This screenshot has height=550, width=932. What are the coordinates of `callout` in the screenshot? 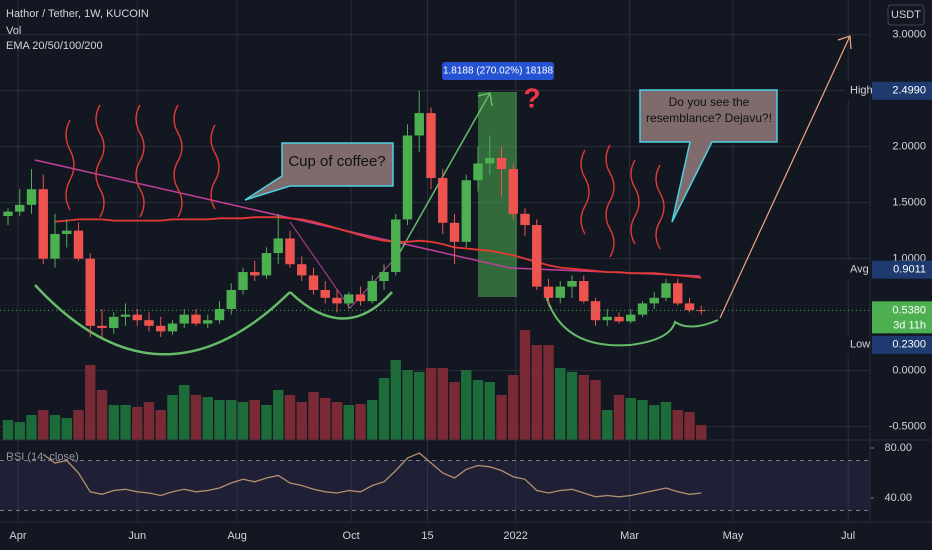 It's located at (708, 156).